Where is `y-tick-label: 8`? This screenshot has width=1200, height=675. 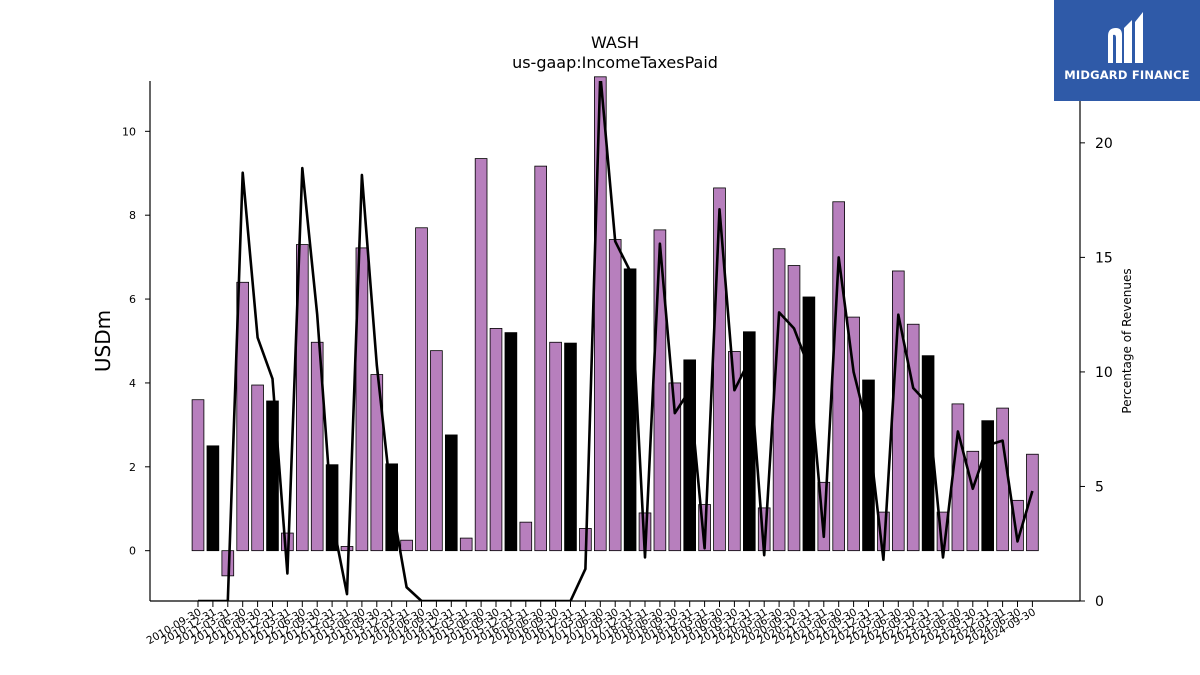
y-tick-label: 8 is located at coordinates (132, 215).